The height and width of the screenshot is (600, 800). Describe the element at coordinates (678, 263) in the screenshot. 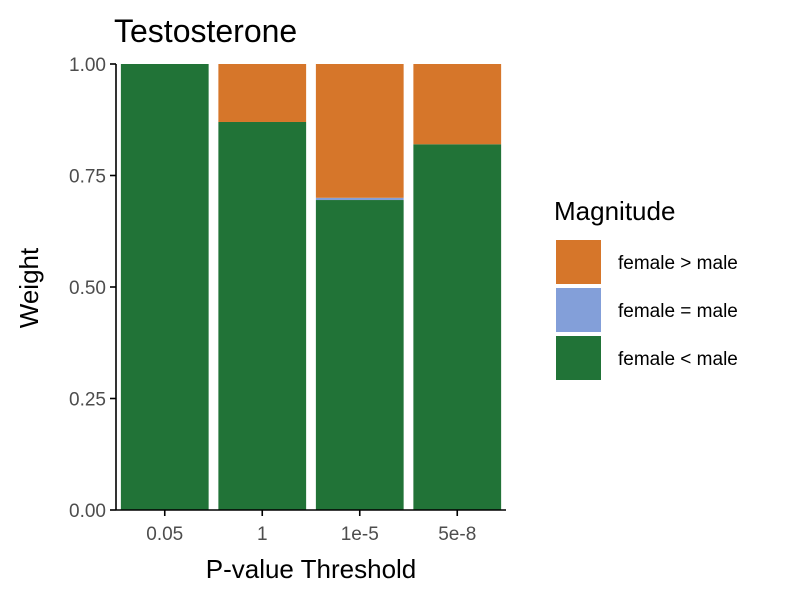

I see `legend-label-female-male: female > male` at that location.